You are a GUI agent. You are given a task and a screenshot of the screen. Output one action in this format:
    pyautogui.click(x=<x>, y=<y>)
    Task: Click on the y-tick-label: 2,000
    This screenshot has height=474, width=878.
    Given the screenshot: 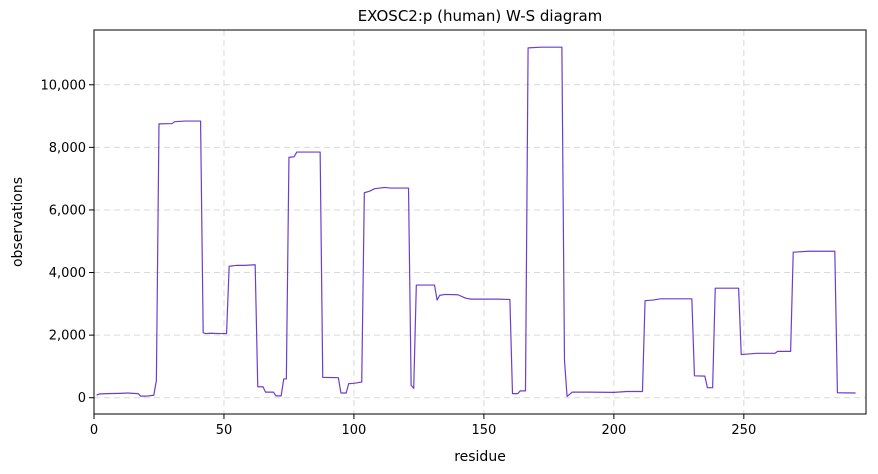 What is the action you would take?
    pyautogui.click(x=67, y=336)
    